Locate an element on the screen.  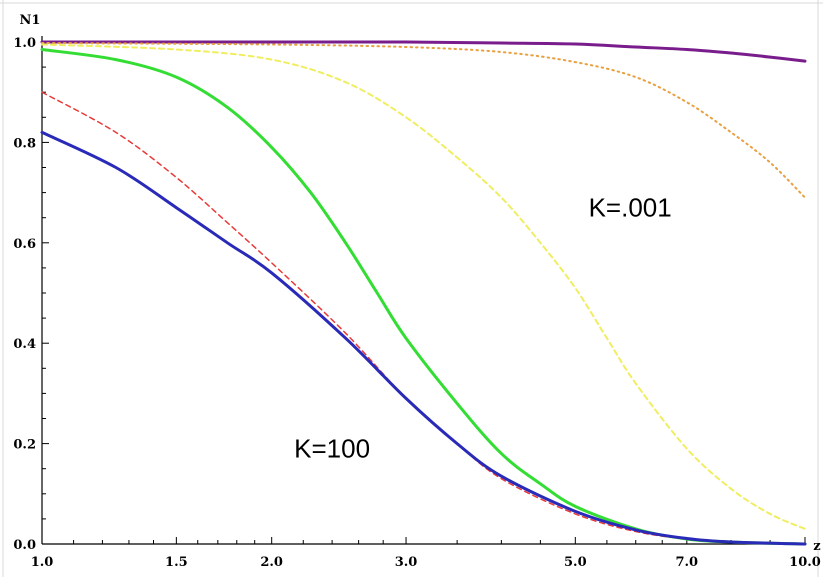
y-tick-label: 0.0 is located at coordinates (24, 545).